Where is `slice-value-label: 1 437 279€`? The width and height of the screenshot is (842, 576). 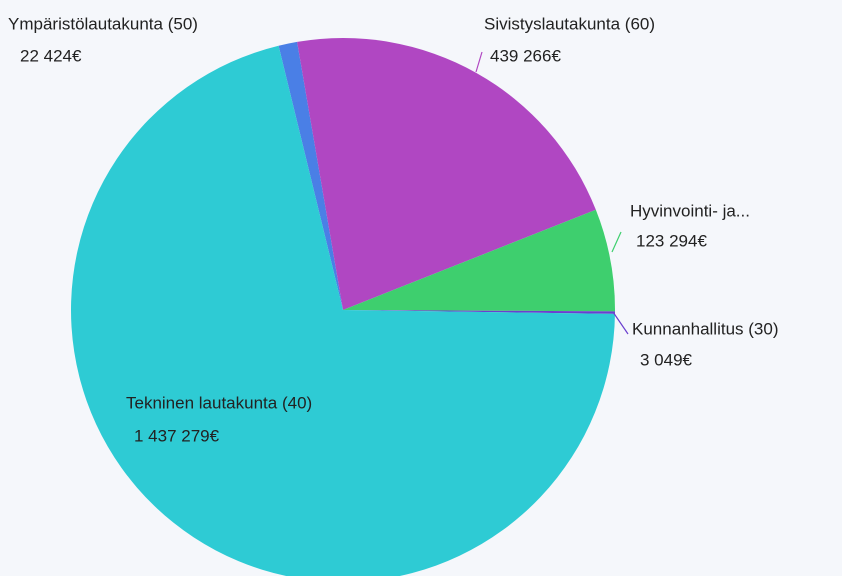 slice-value-label: 1 437 279€ is located at coordinates (177, 435).